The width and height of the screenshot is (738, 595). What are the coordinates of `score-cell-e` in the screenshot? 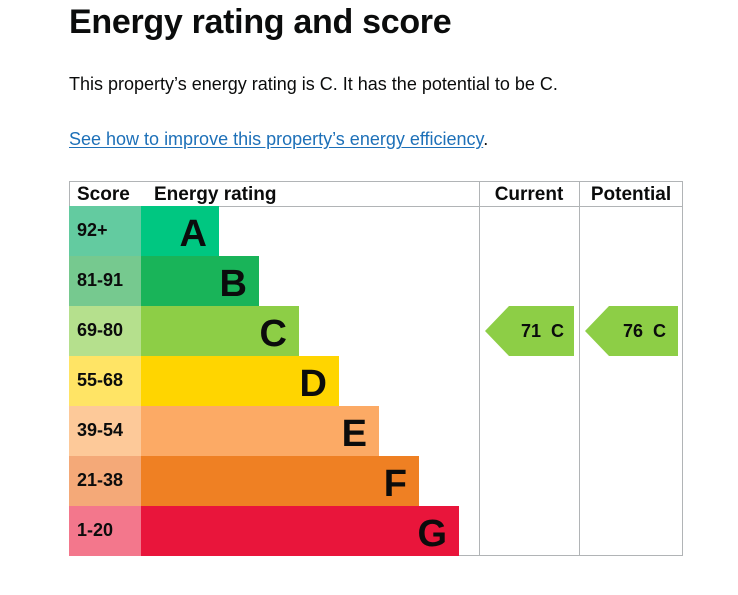 It's located at (105, 431).